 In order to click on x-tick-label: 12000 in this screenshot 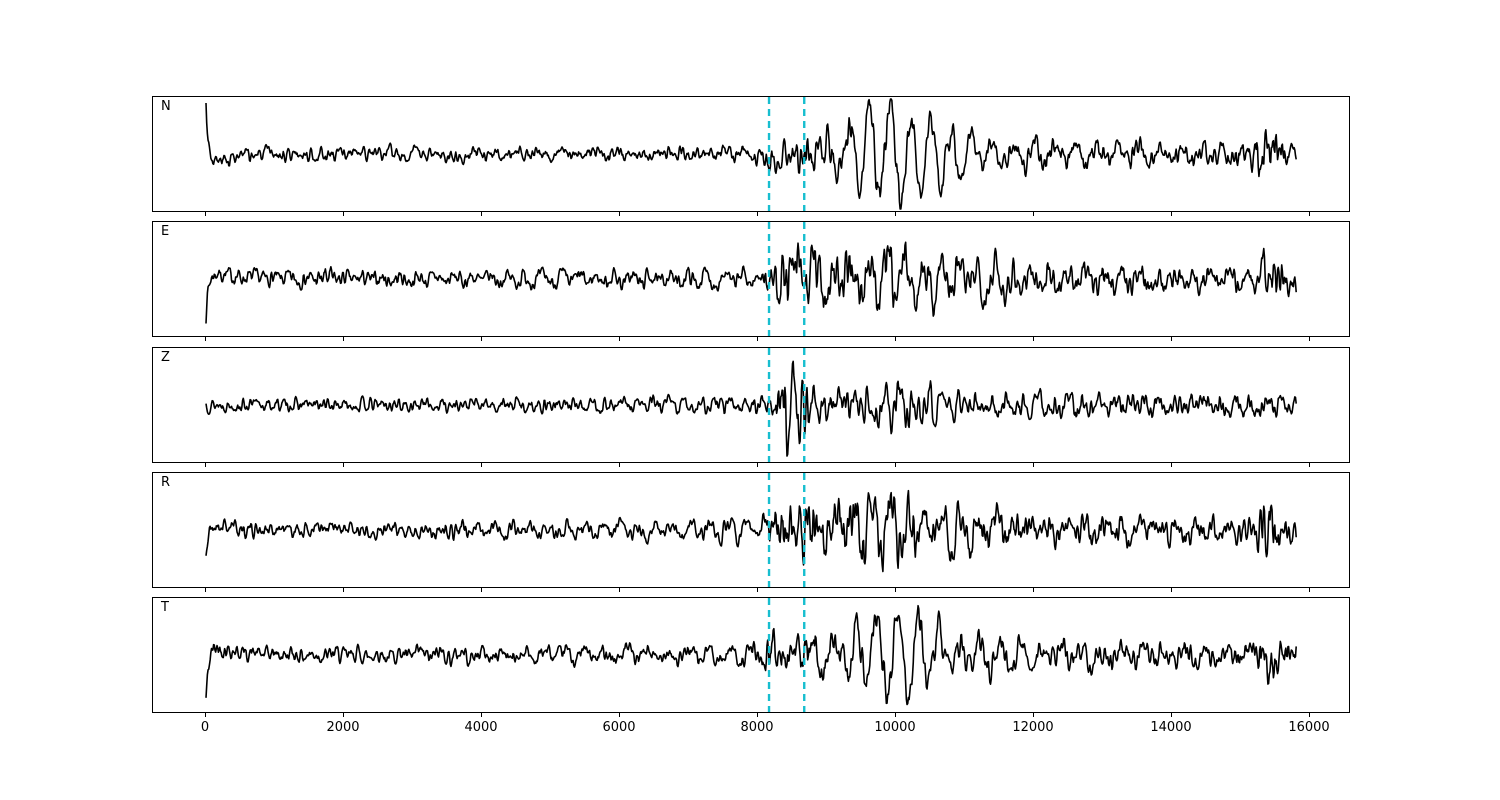, I will do `click(1033, 727)`.